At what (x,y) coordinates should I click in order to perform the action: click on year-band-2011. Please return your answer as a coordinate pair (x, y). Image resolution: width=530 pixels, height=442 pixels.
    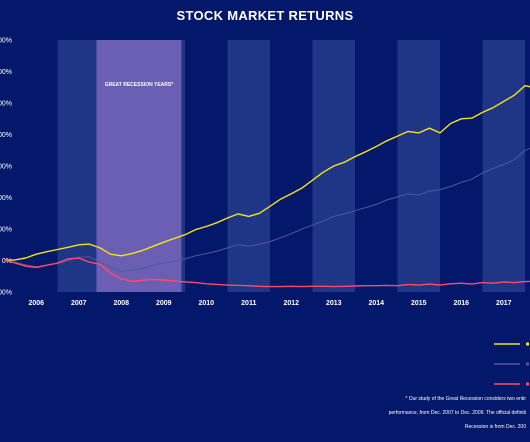
    Looking at the image, I should click on (248, 166).